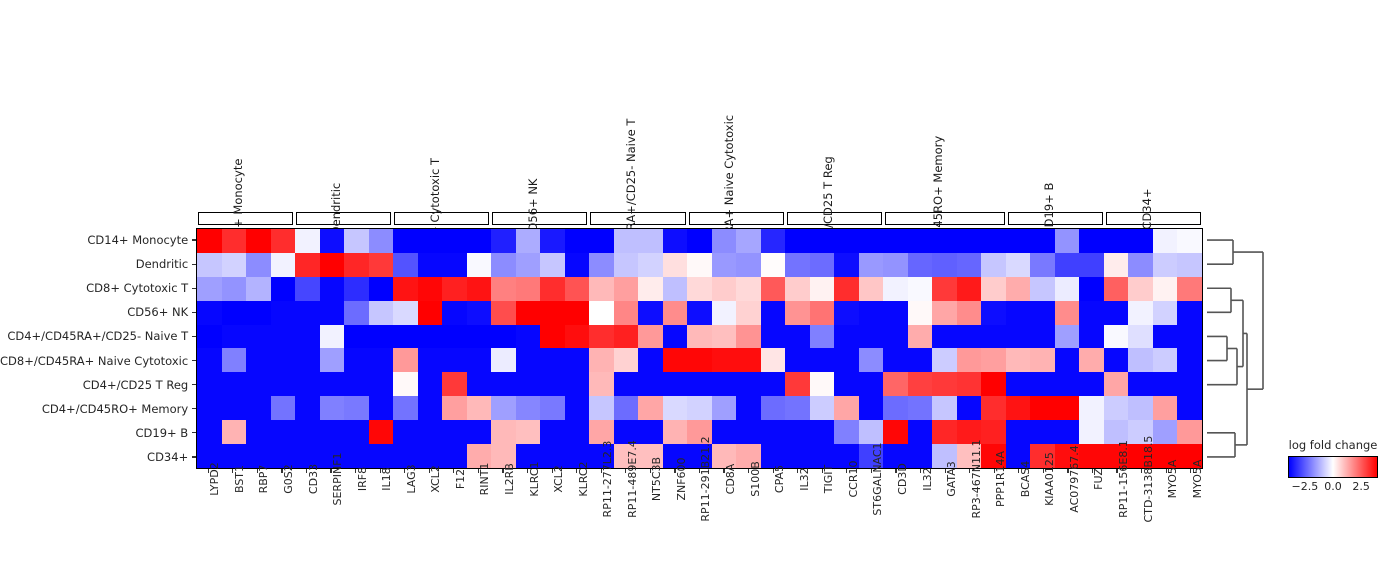 This screenshot has width=1389, height=570. What do you see at coordinates (921, 518) in the screenshot?
I see `column-label: IL32` at bounding box center [921, 518].